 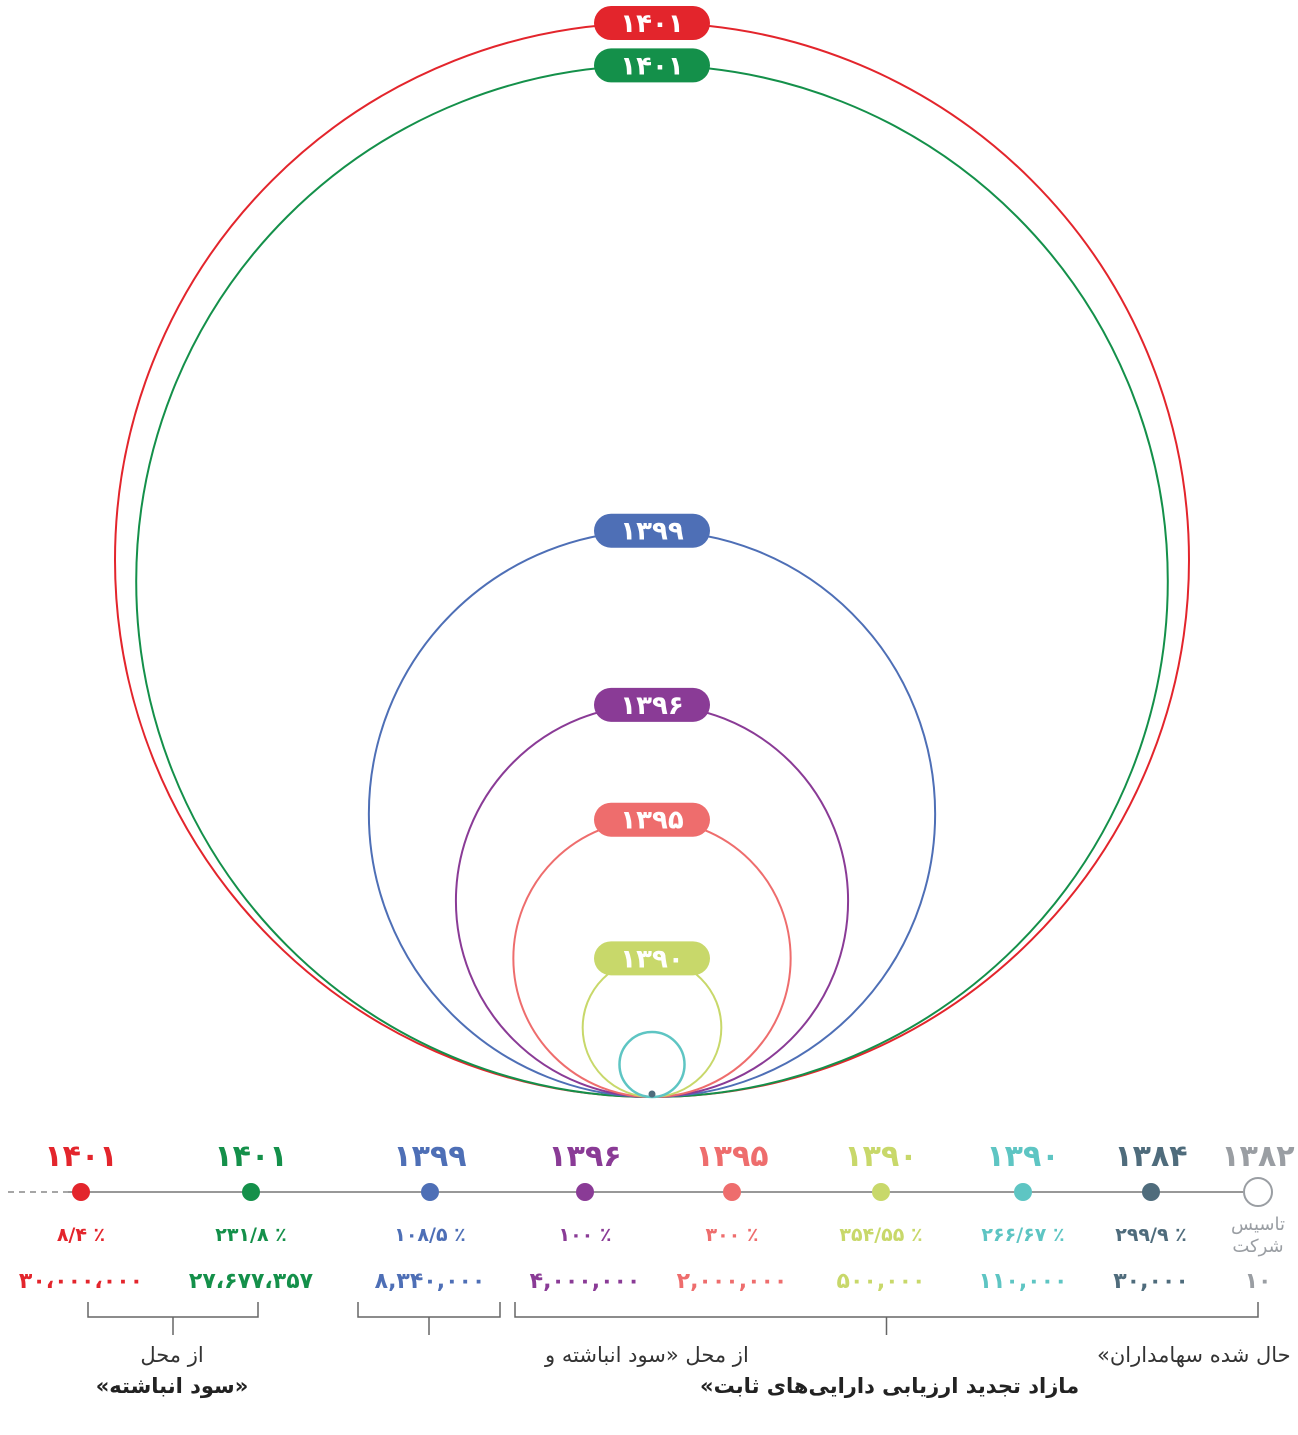 I want to click on timeline-year-3: ۱۳۹۶, so click(x=584, y=1156).